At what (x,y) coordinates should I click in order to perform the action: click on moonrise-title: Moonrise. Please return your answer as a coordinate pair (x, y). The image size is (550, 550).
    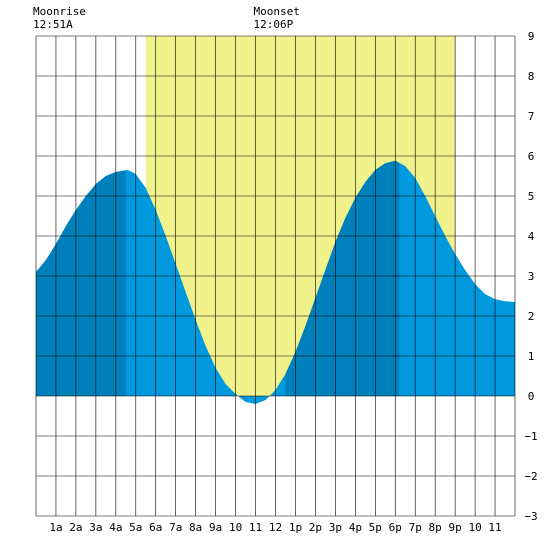
    Looking at the image, I should click on (59, 11).